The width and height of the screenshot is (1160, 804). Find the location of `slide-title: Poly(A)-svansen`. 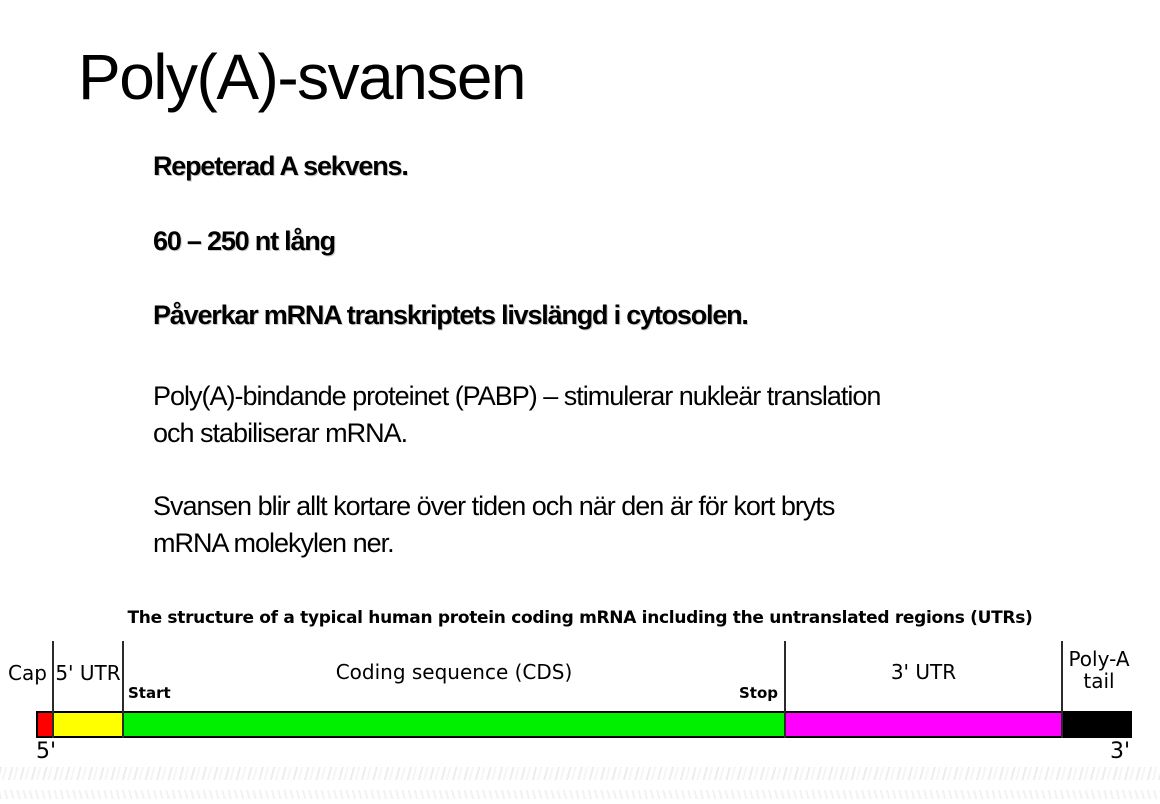

slide-title: Poly(A)-svansen is located at coordinates (302, 77).